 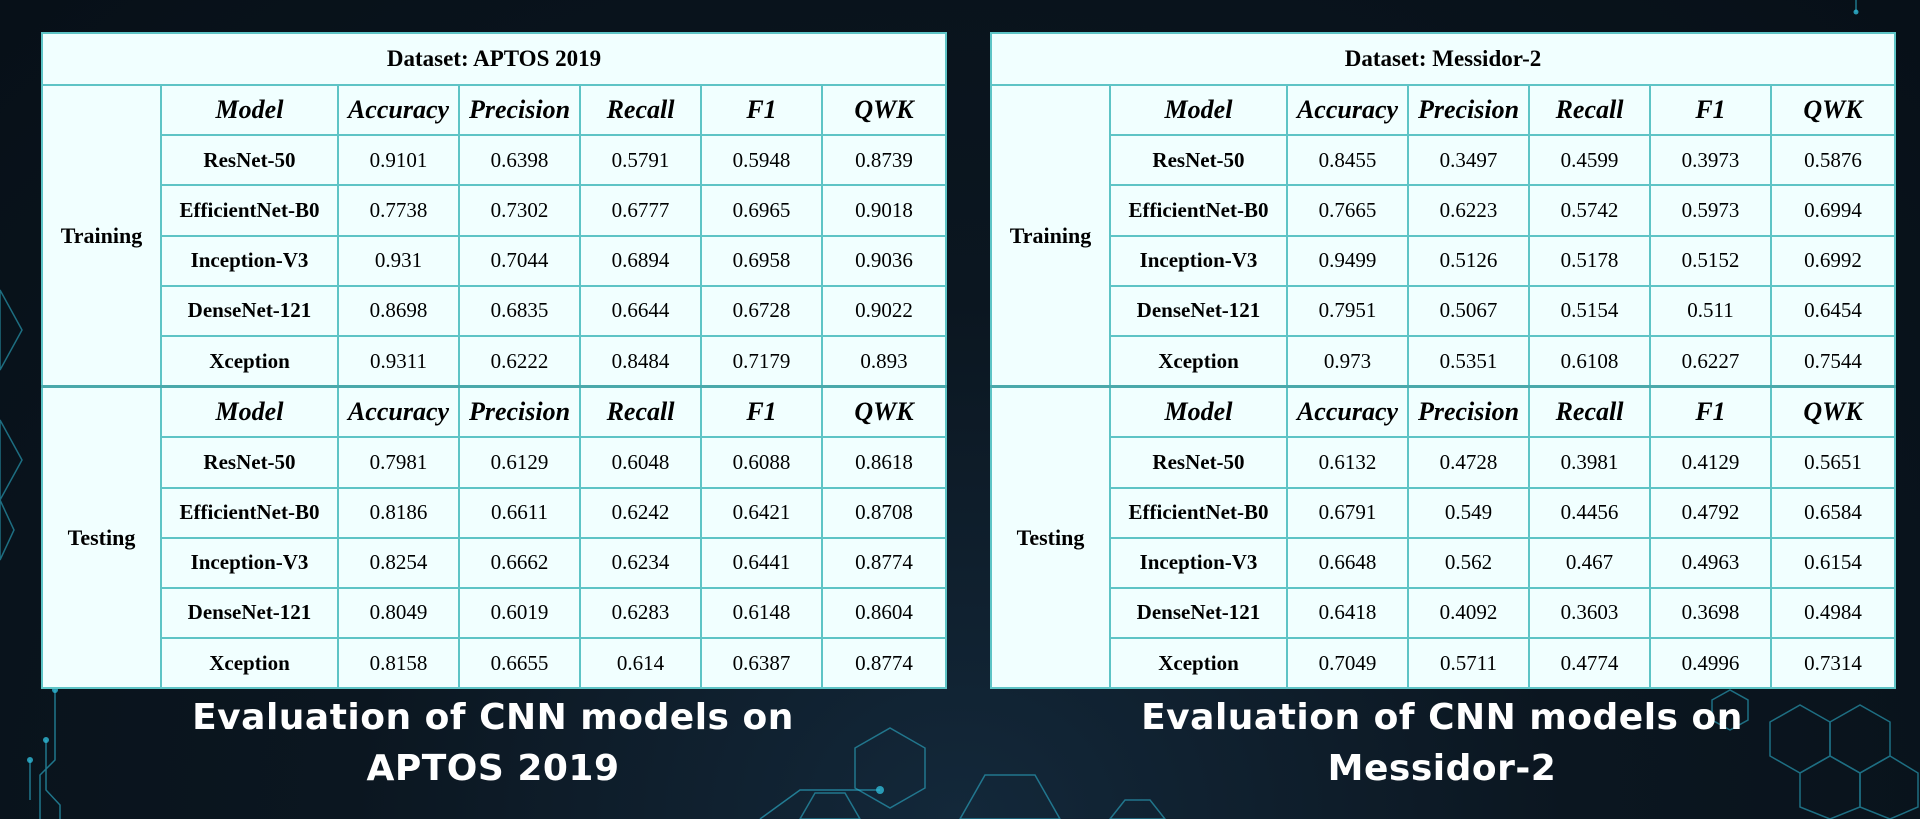 What do you see at coordinates (398, 512) in the screenshot?
I see `accuracy-cell: 0.8186` at bounding box center [398, 512].